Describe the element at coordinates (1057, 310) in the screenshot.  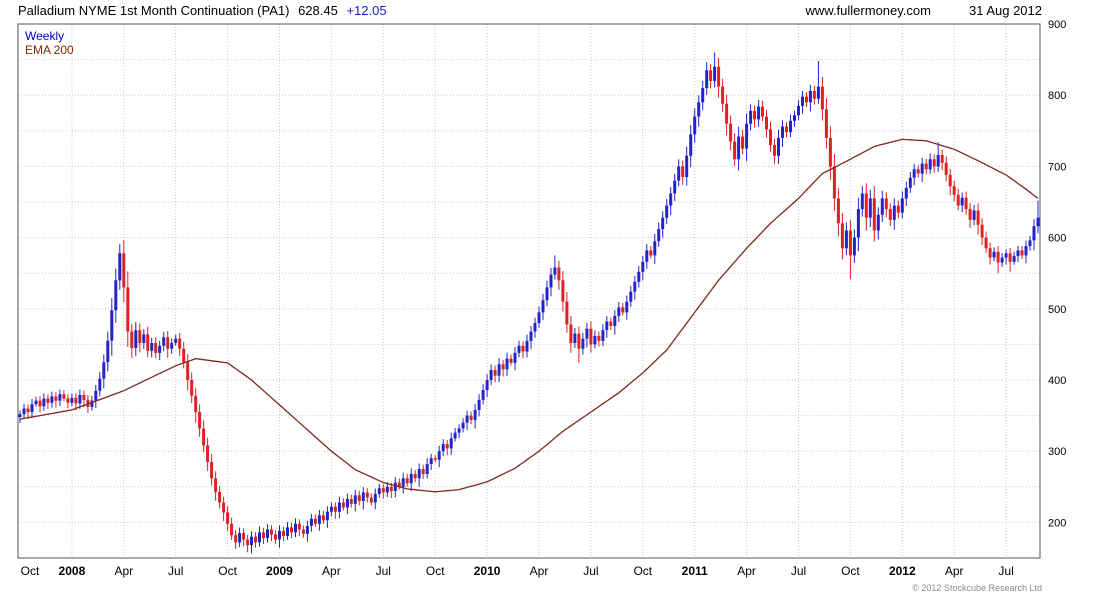
I see `y-axis-label: 500` at that location.